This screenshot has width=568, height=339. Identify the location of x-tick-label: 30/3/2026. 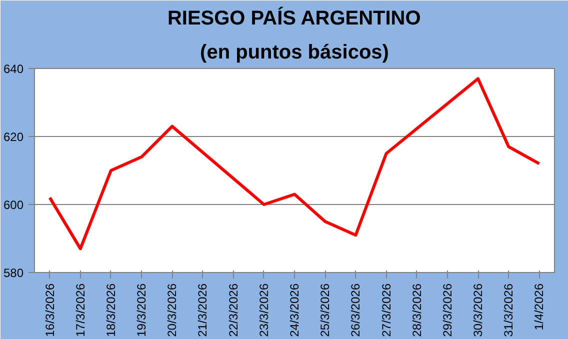
(478, 310).